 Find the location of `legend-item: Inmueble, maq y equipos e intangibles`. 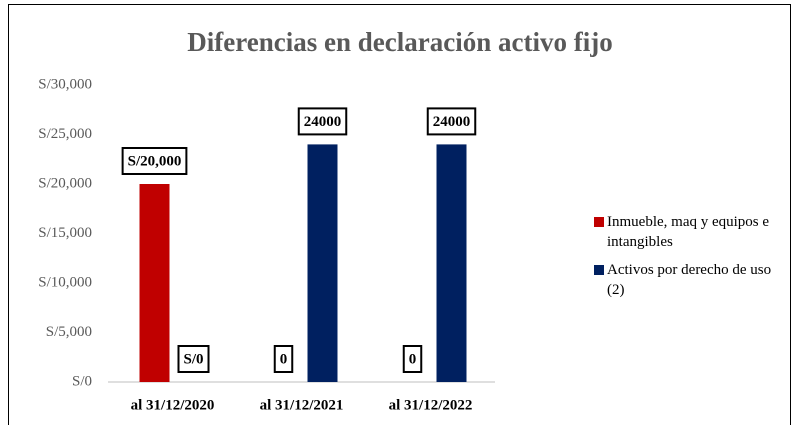

legend-item: Inmueble, maq y equipos e intangibles is located at coordinates (689, 232).